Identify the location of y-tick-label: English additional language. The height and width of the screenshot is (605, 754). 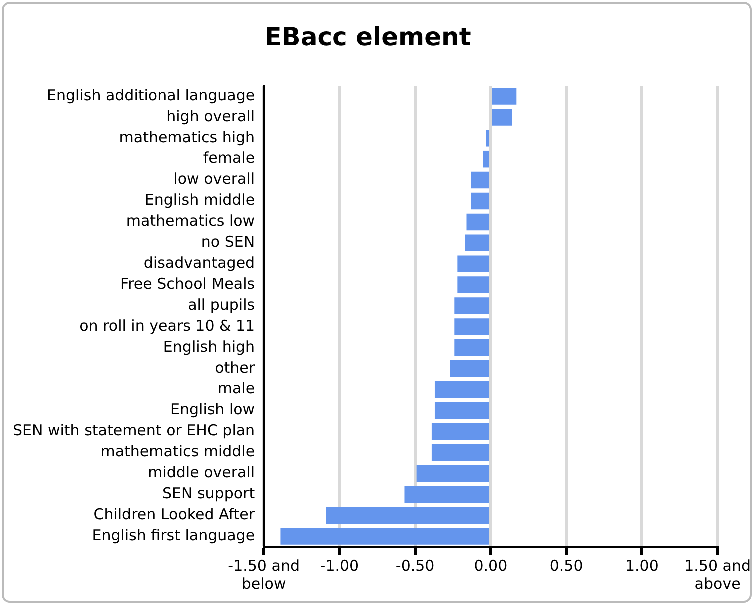
(151, 95).